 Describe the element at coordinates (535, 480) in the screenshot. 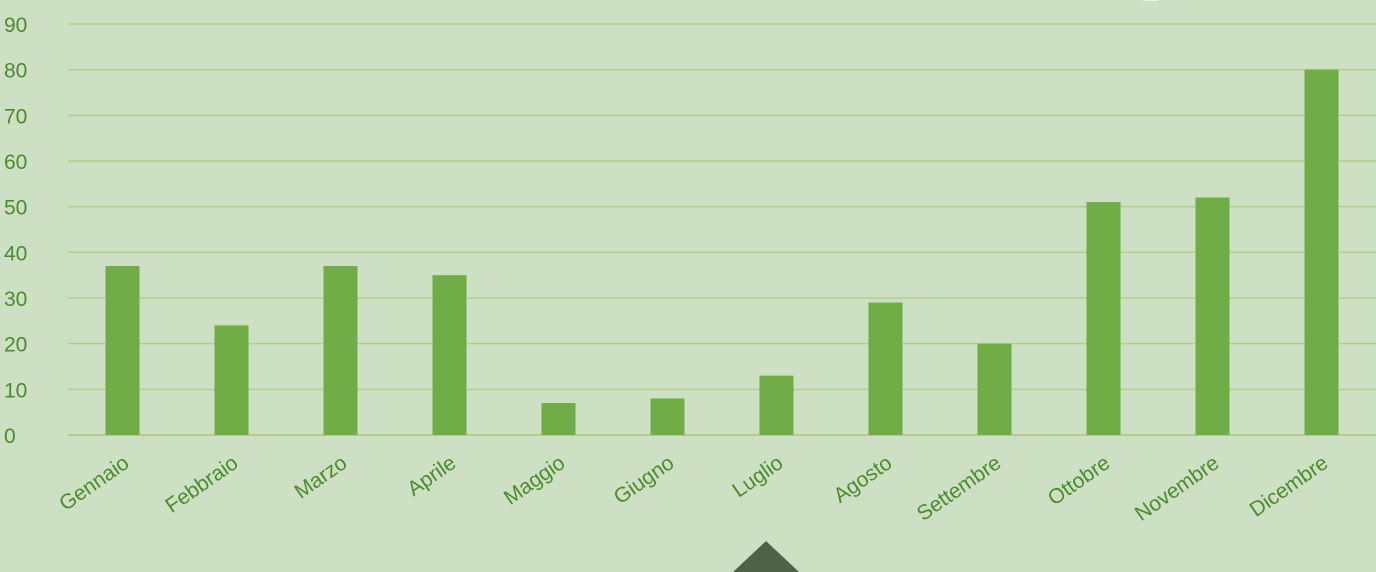

I see `x-tick-label: Maggio` at that location.